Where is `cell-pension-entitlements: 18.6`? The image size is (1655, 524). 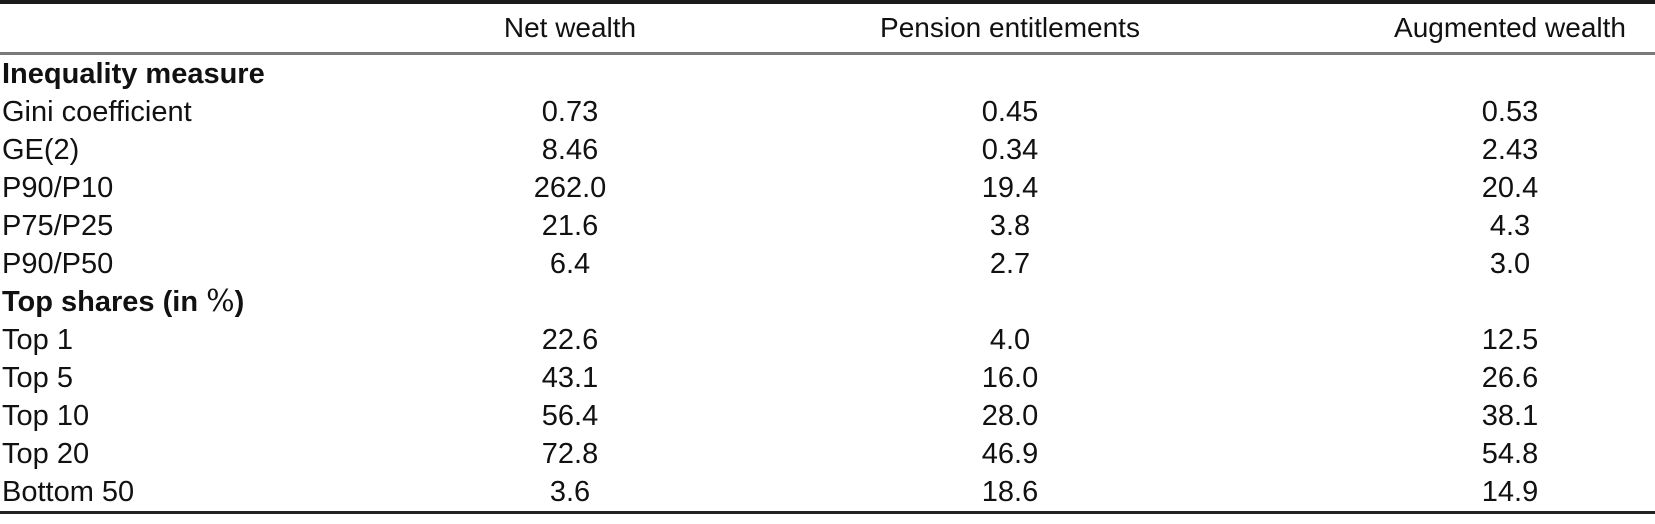 cell-pension-entitlements: 18.6 is located at coordinates (1010, 492).